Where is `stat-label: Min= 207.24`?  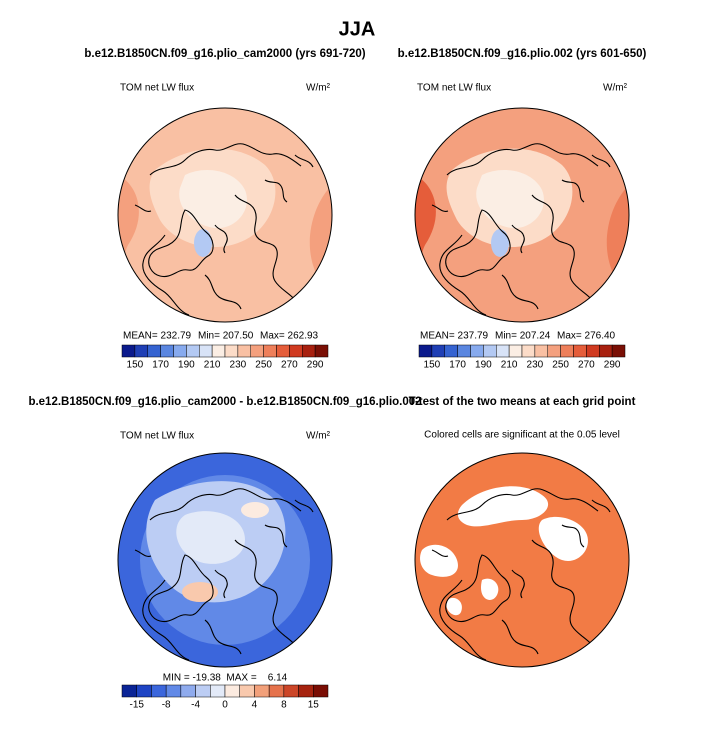 stat-label: Min= 207.24 is located at coordinates (523, 336).